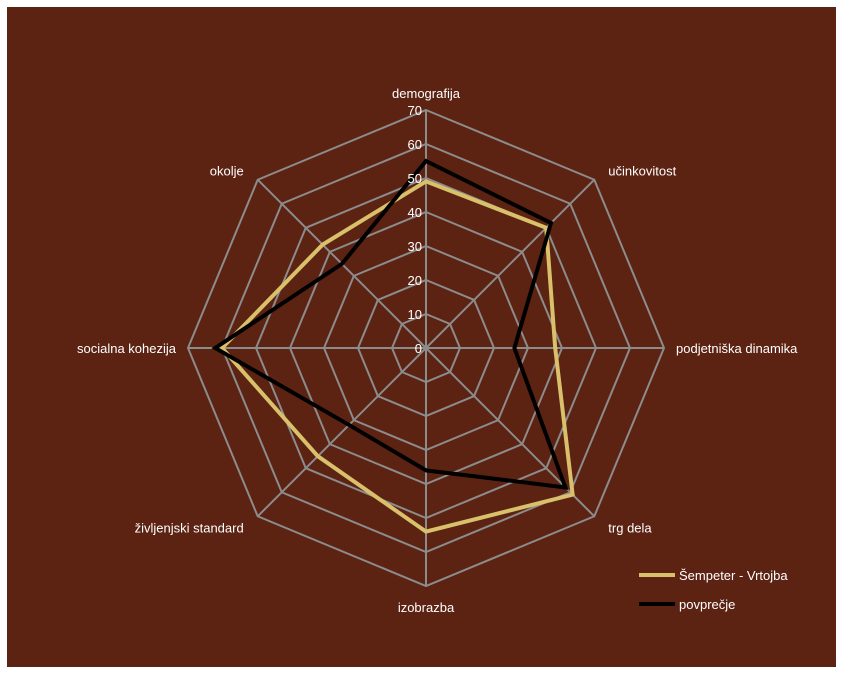 The height and width of the screenshot is (681, 842). What do you see at coordinates (415, 280) in the screenshot?
I see `tick-label: 20` at bounding box center [415, 280].